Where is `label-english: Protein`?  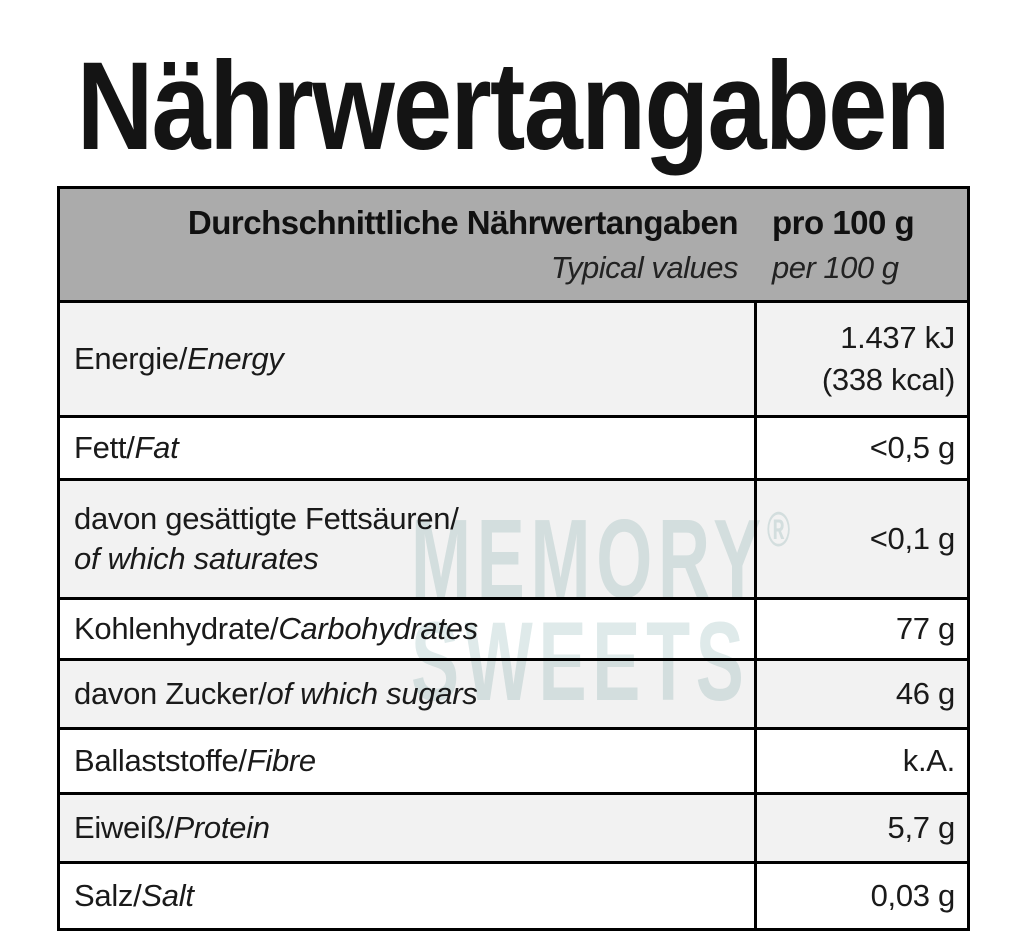
label-english: Protein is located at coordinates (221, 827).